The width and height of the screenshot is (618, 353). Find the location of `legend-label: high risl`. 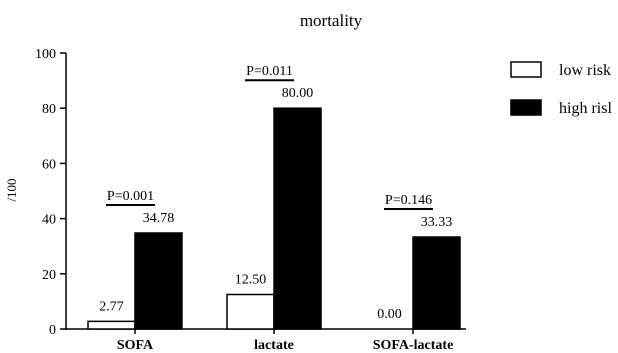

legend-label: high risl is located at coordinates (585, 108).